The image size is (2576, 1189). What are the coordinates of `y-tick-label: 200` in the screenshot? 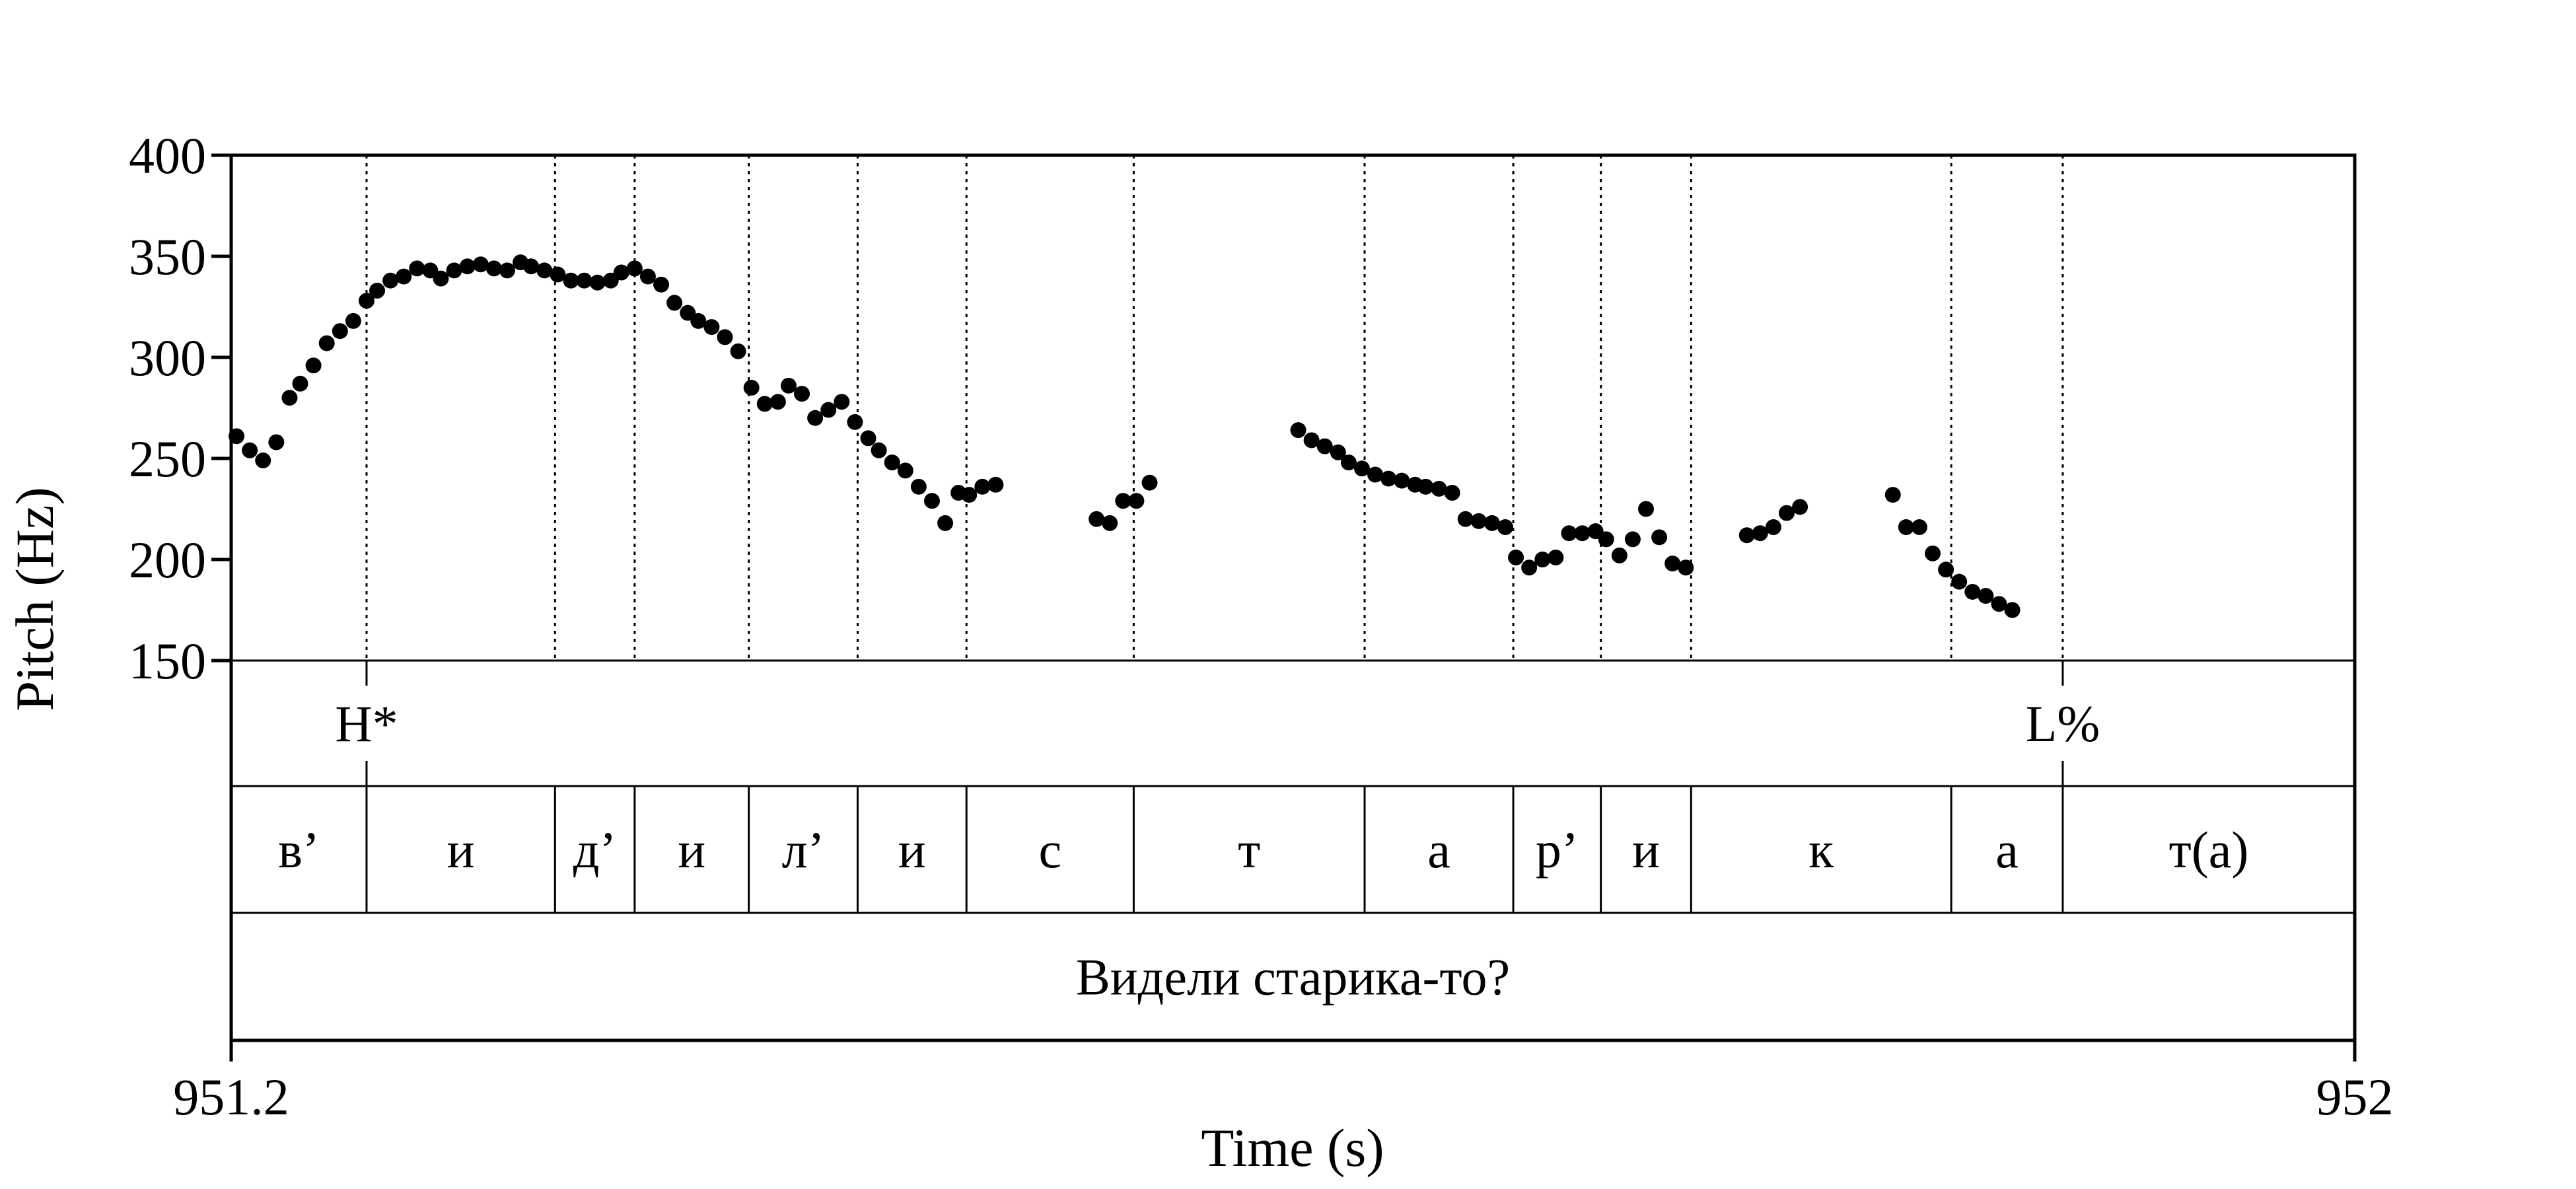 It's located at (167, 560).